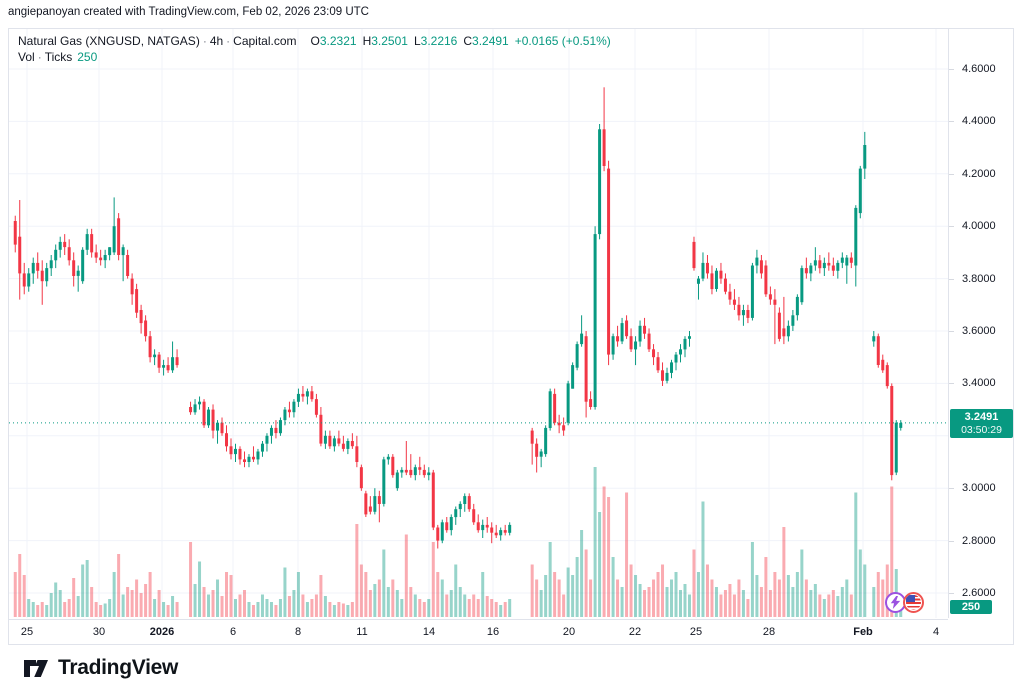  What do you see at coordinates (979, 593) in the screenshot?
I see `price-axis-label: 2.6000` at bounding box center [979, 593].